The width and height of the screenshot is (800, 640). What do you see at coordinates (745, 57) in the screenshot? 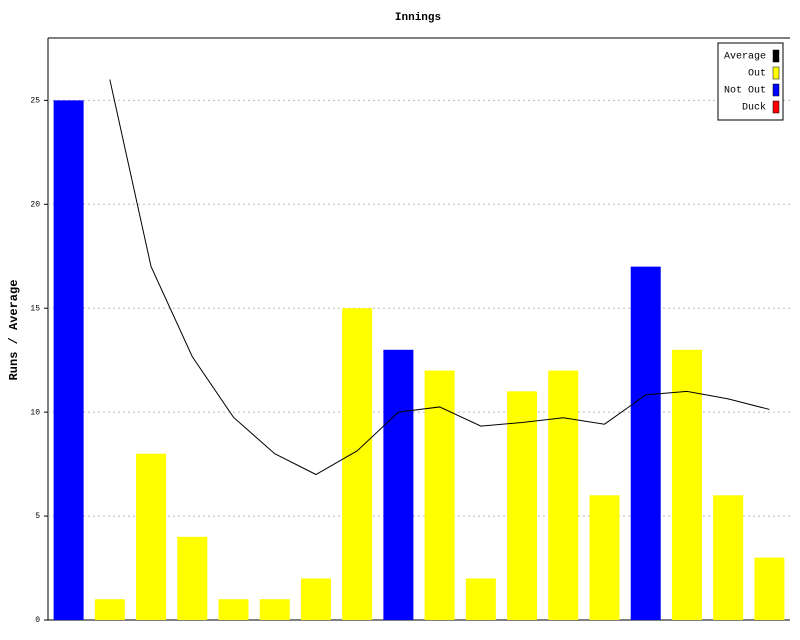
I see `legend-label: Average` at bounding box center [745, 57].